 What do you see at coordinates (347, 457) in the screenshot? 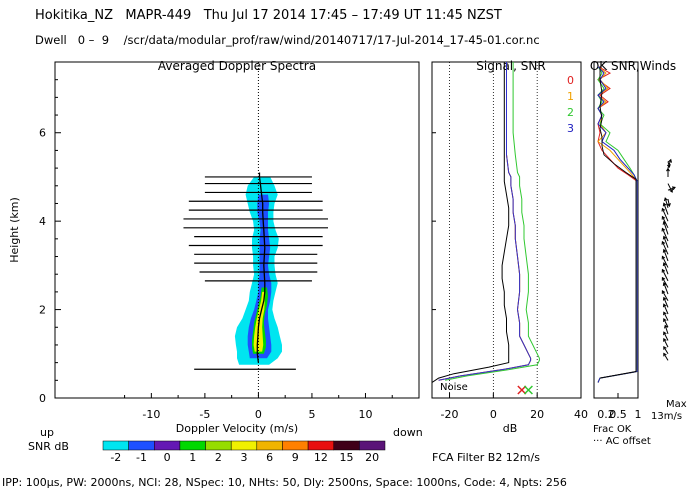
I see `colorbar-label-9: 15` at bounding box center [347, 457].